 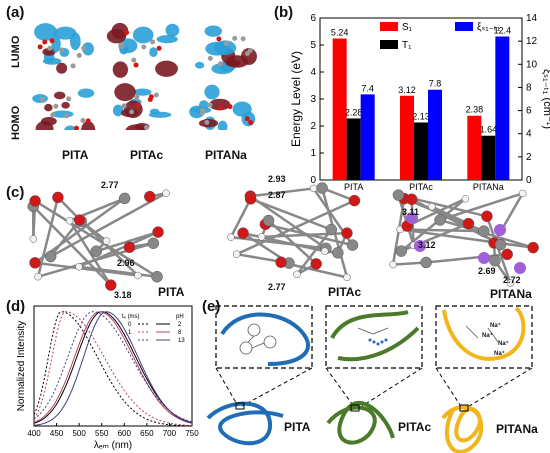 I want to click on bar-data-label: 1.64, so click(x=489, y=130).